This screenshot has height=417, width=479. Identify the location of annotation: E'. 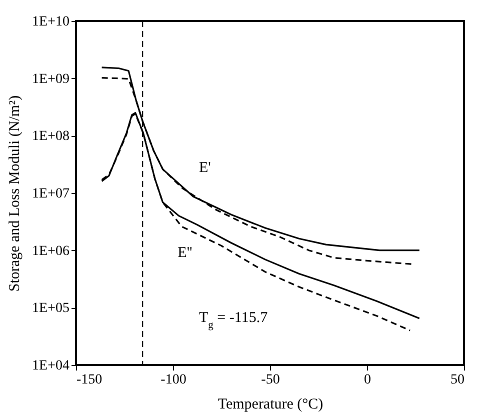
(205, 168).